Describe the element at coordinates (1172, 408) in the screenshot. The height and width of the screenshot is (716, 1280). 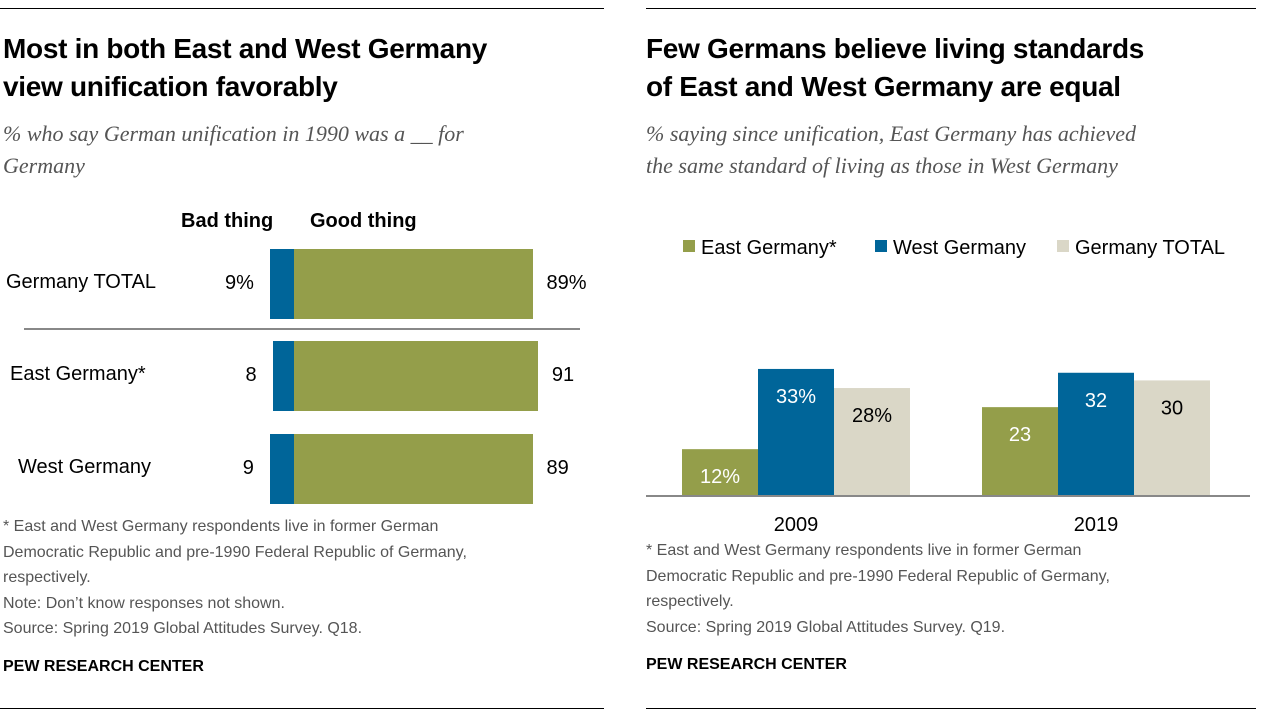
I see `bar-value-label: 30` at that location.